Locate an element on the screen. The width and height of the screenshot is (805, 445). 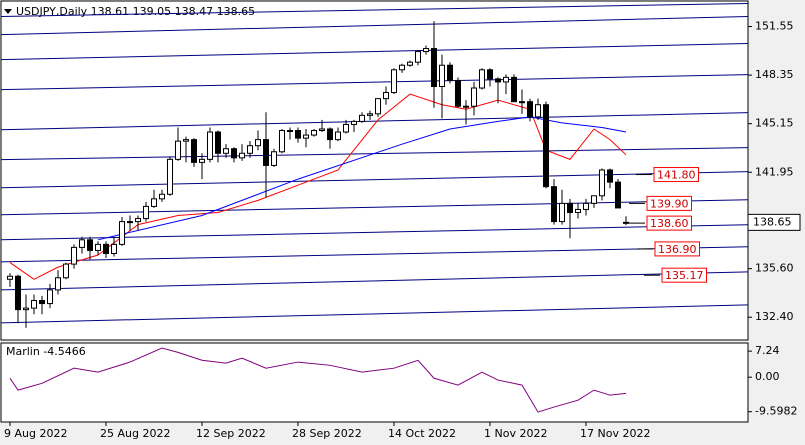
x-tick-label: 1 Nov 2022 is located at coordinates (515, 433).